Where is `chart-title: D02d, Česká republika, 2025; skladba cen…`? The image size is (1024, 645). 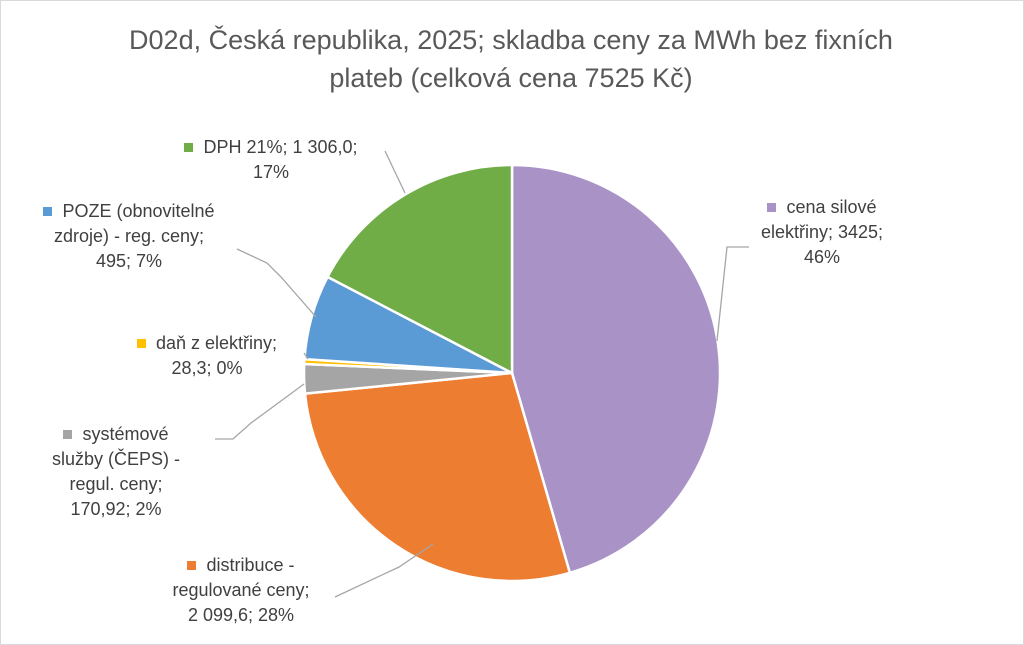
chart-title: D02d, Česká republika, 2025; skladba cen… is located at coordinates (511, 59).